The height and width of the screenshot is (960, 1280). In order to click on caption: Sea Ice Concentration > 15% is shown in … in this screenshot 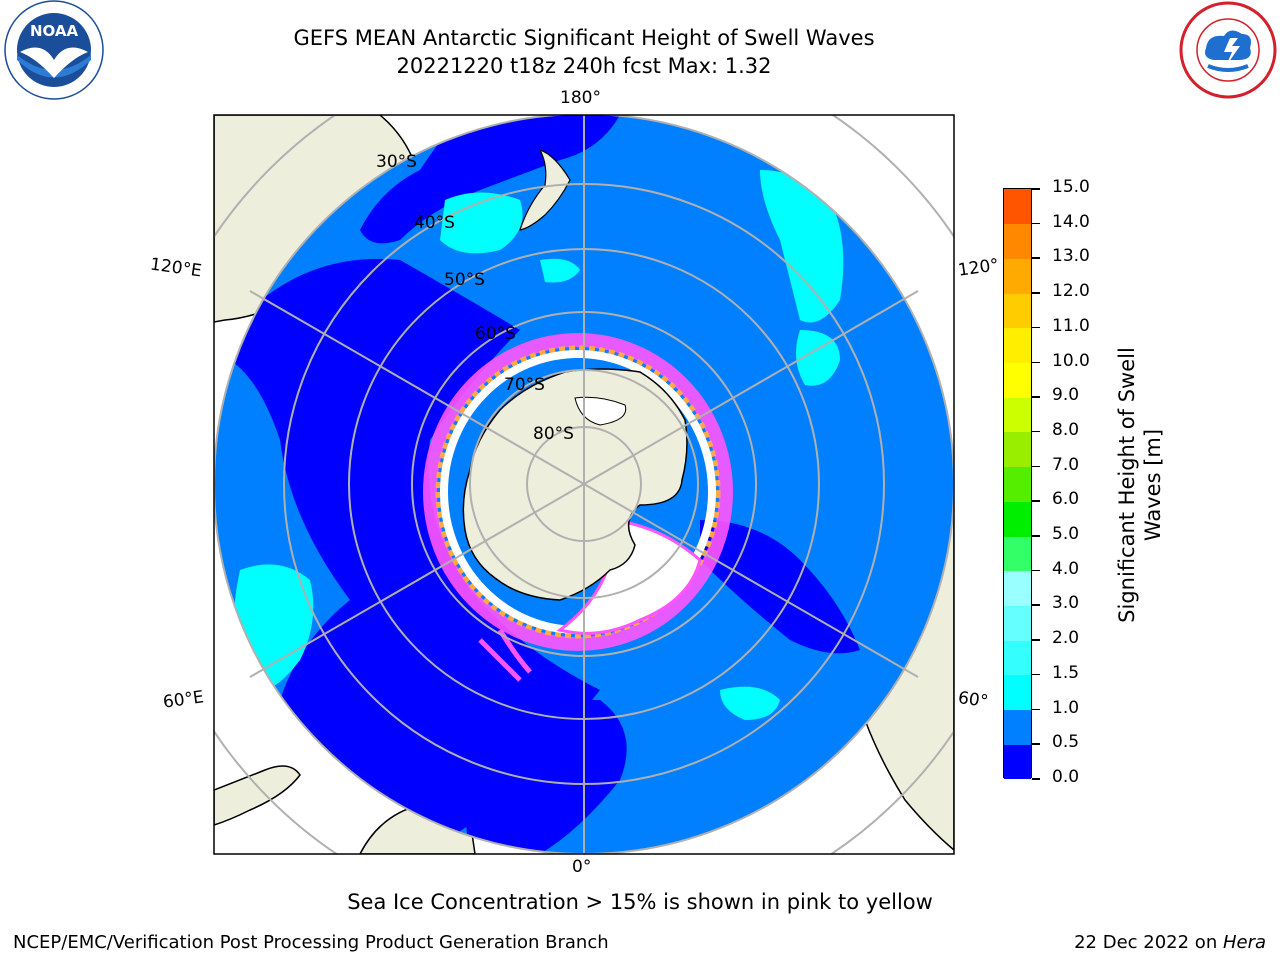, I will do `click(640, 902)`.